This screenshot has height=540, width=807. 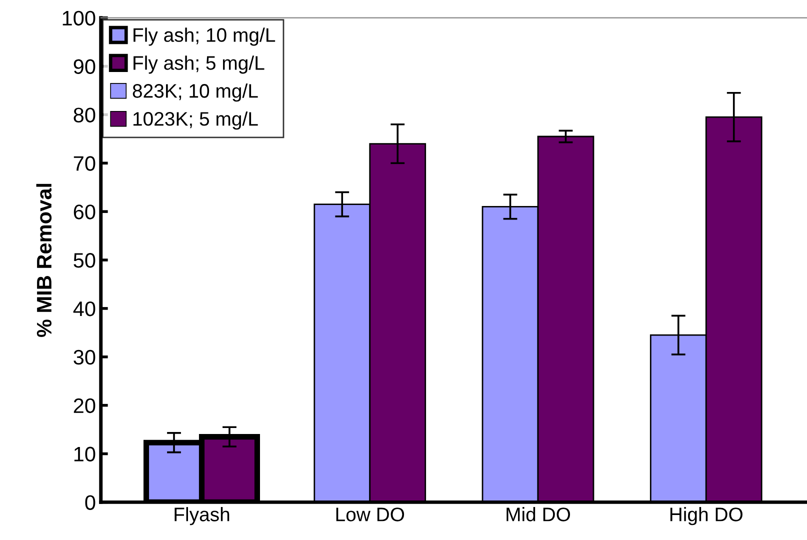 What do you see at coordinates (85, 357) in the screenshot?
I see `y-tick-label: 30` at bounding box center [85, 357].